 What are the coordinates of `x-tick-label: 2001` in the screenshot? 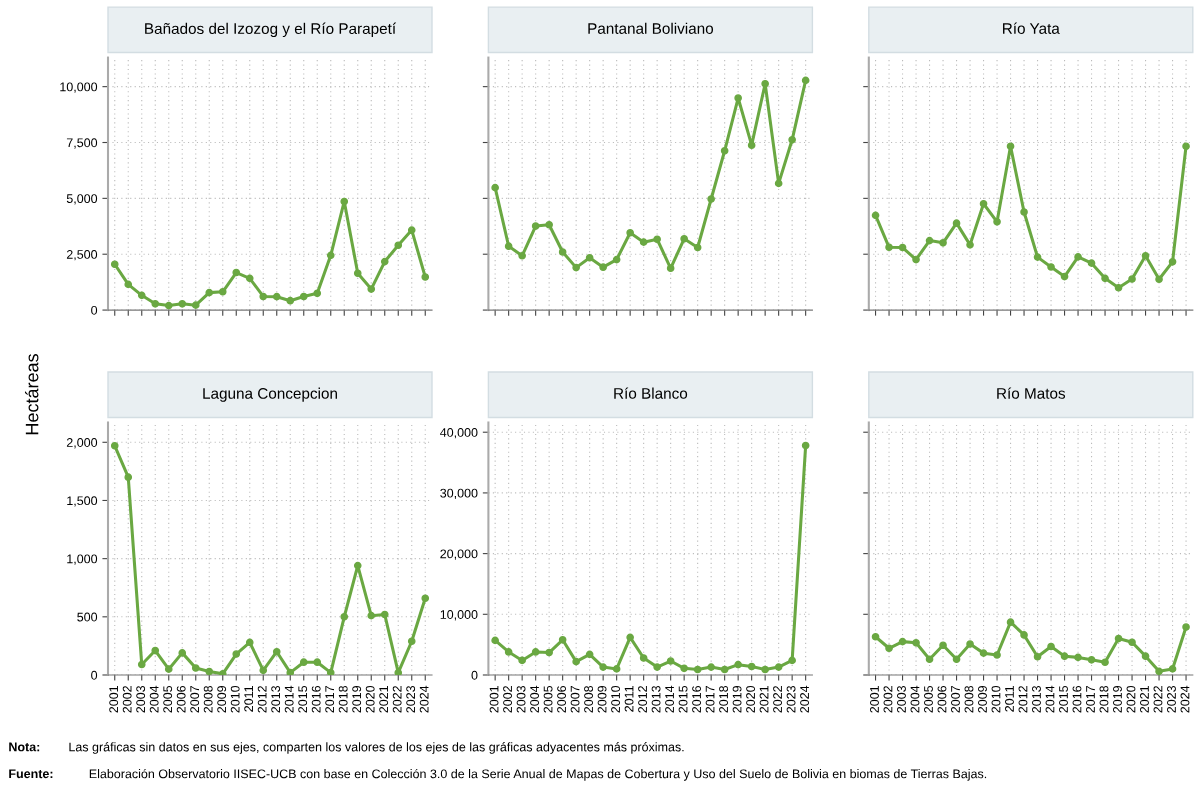 It's located at (874, 699).